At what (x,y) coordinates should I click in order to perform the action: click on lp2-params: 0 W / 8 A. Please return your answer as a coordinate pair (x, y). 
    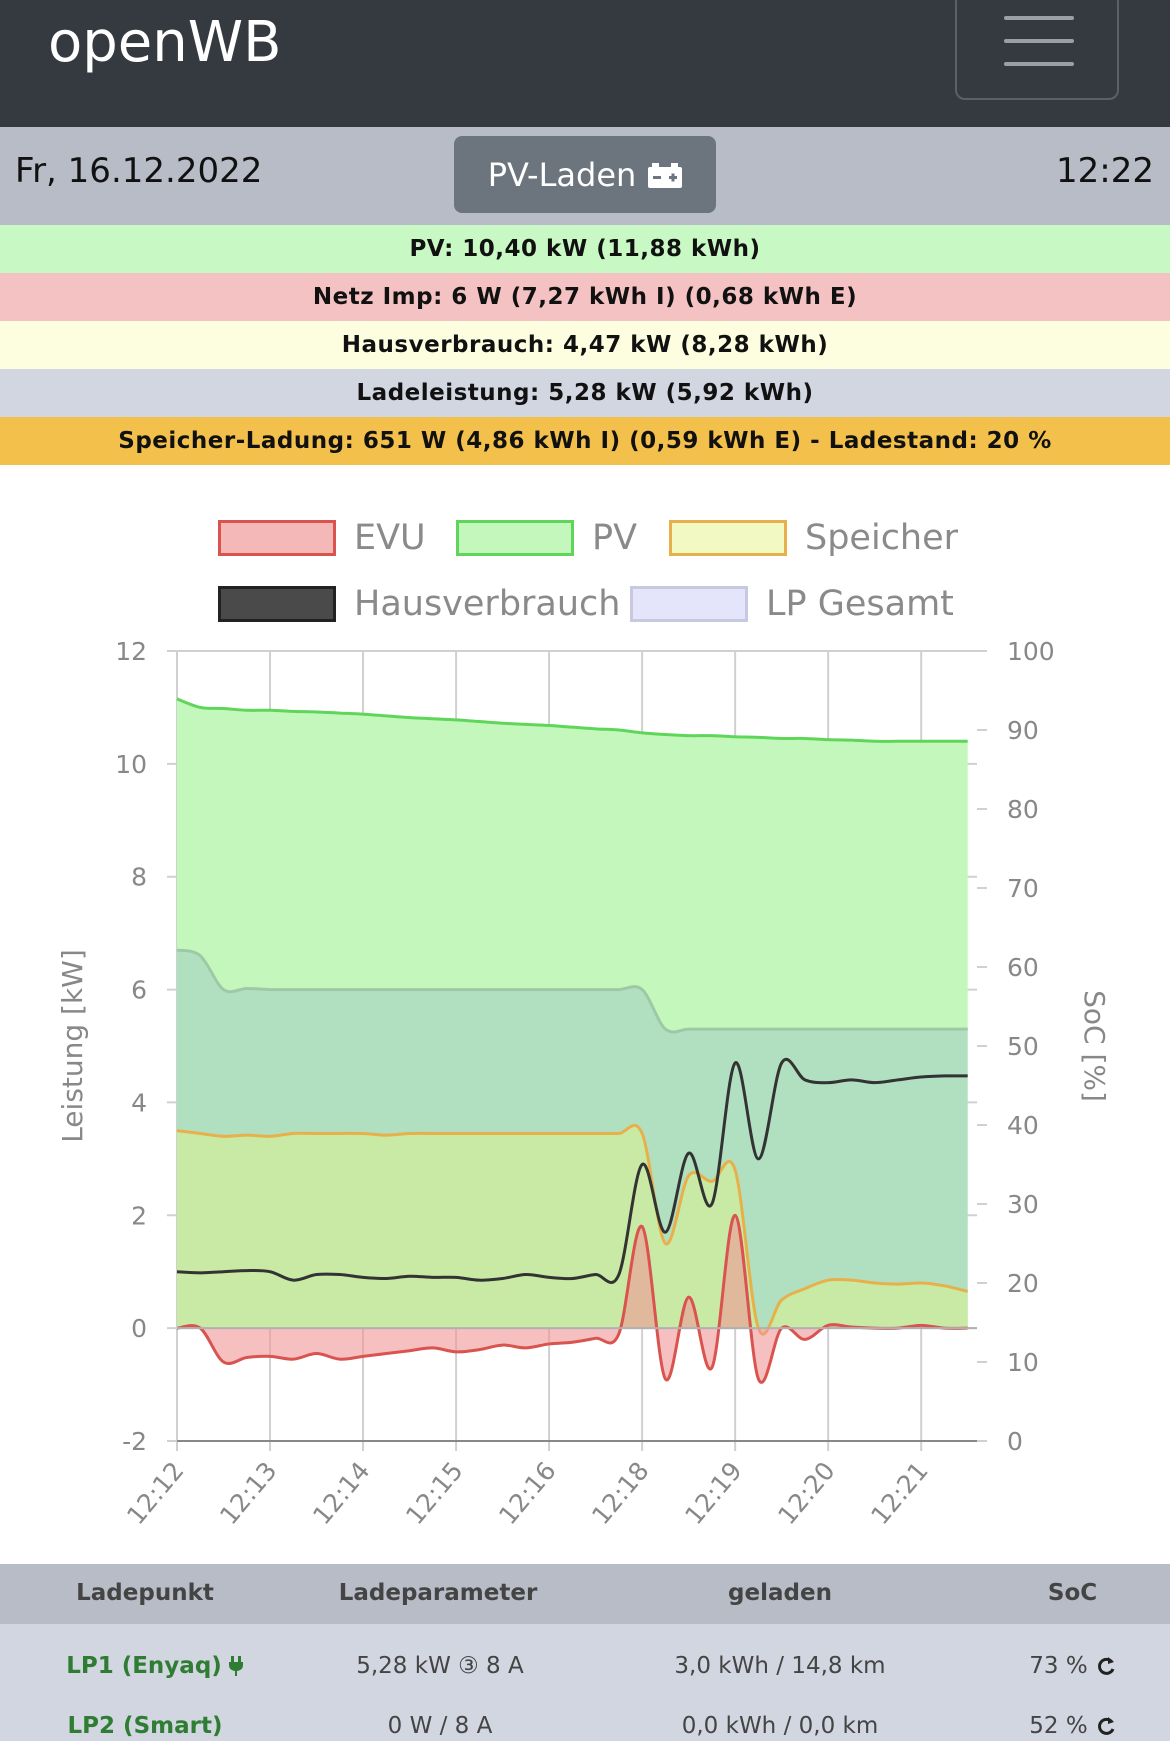
    Looking at the image, I should click on (440, 1726).